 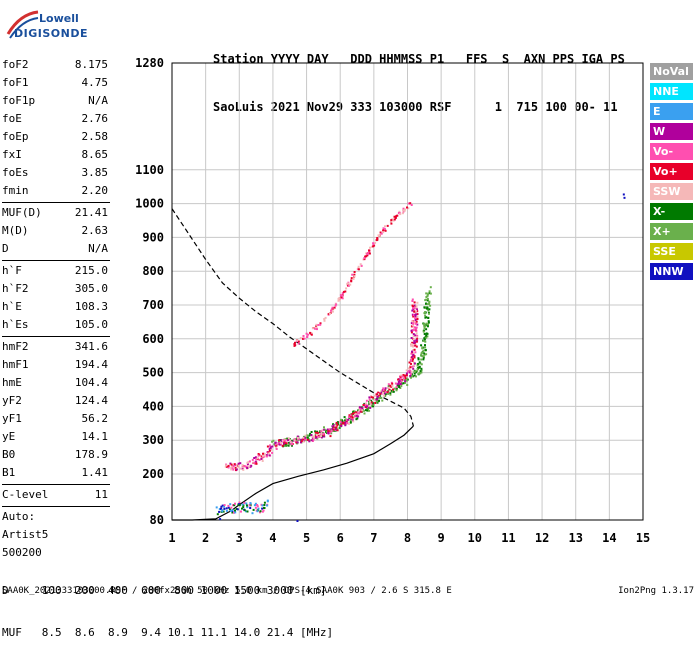 What do you see at coordinates (91, 64) in the screenshot?
I see `param-value: 8.175` at bounding box center [91, 64].